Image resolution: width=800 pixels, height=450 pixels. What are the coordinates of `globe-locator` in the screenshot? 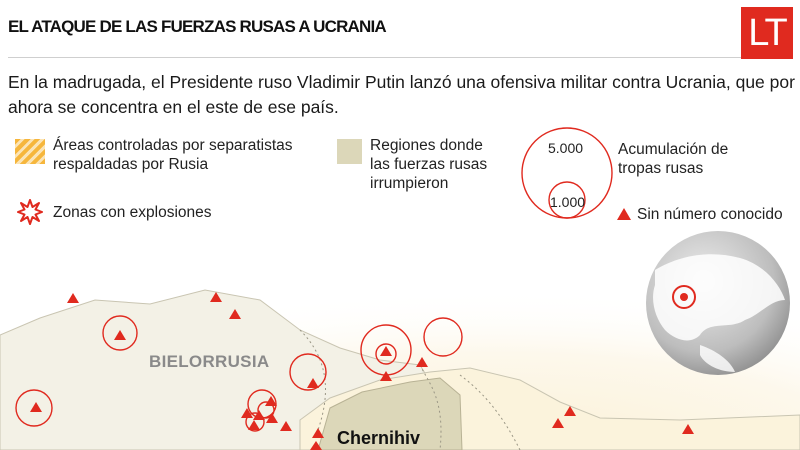 It's located at (718, 303).